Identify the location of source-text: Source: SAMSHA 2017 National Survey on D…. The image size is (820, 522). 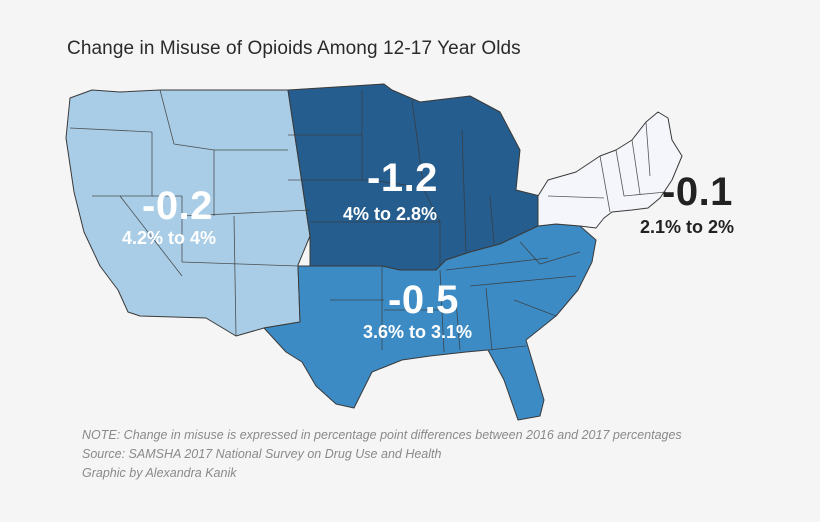
(262, 454).